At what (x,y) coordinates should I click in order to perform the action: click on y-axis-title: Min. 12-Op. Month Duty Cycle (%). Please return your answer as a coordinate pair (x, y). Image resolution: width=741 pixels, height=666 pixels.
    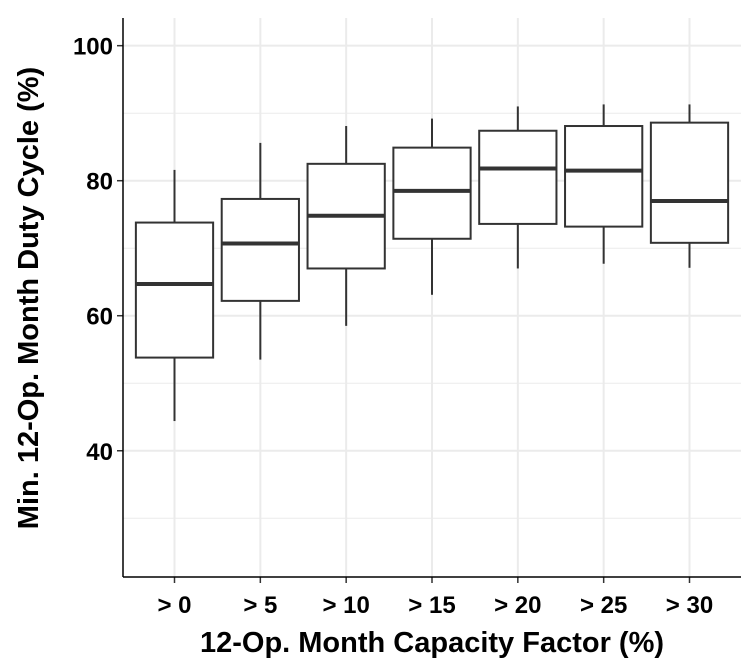
    Looking at the image, I should click on (29, 298).